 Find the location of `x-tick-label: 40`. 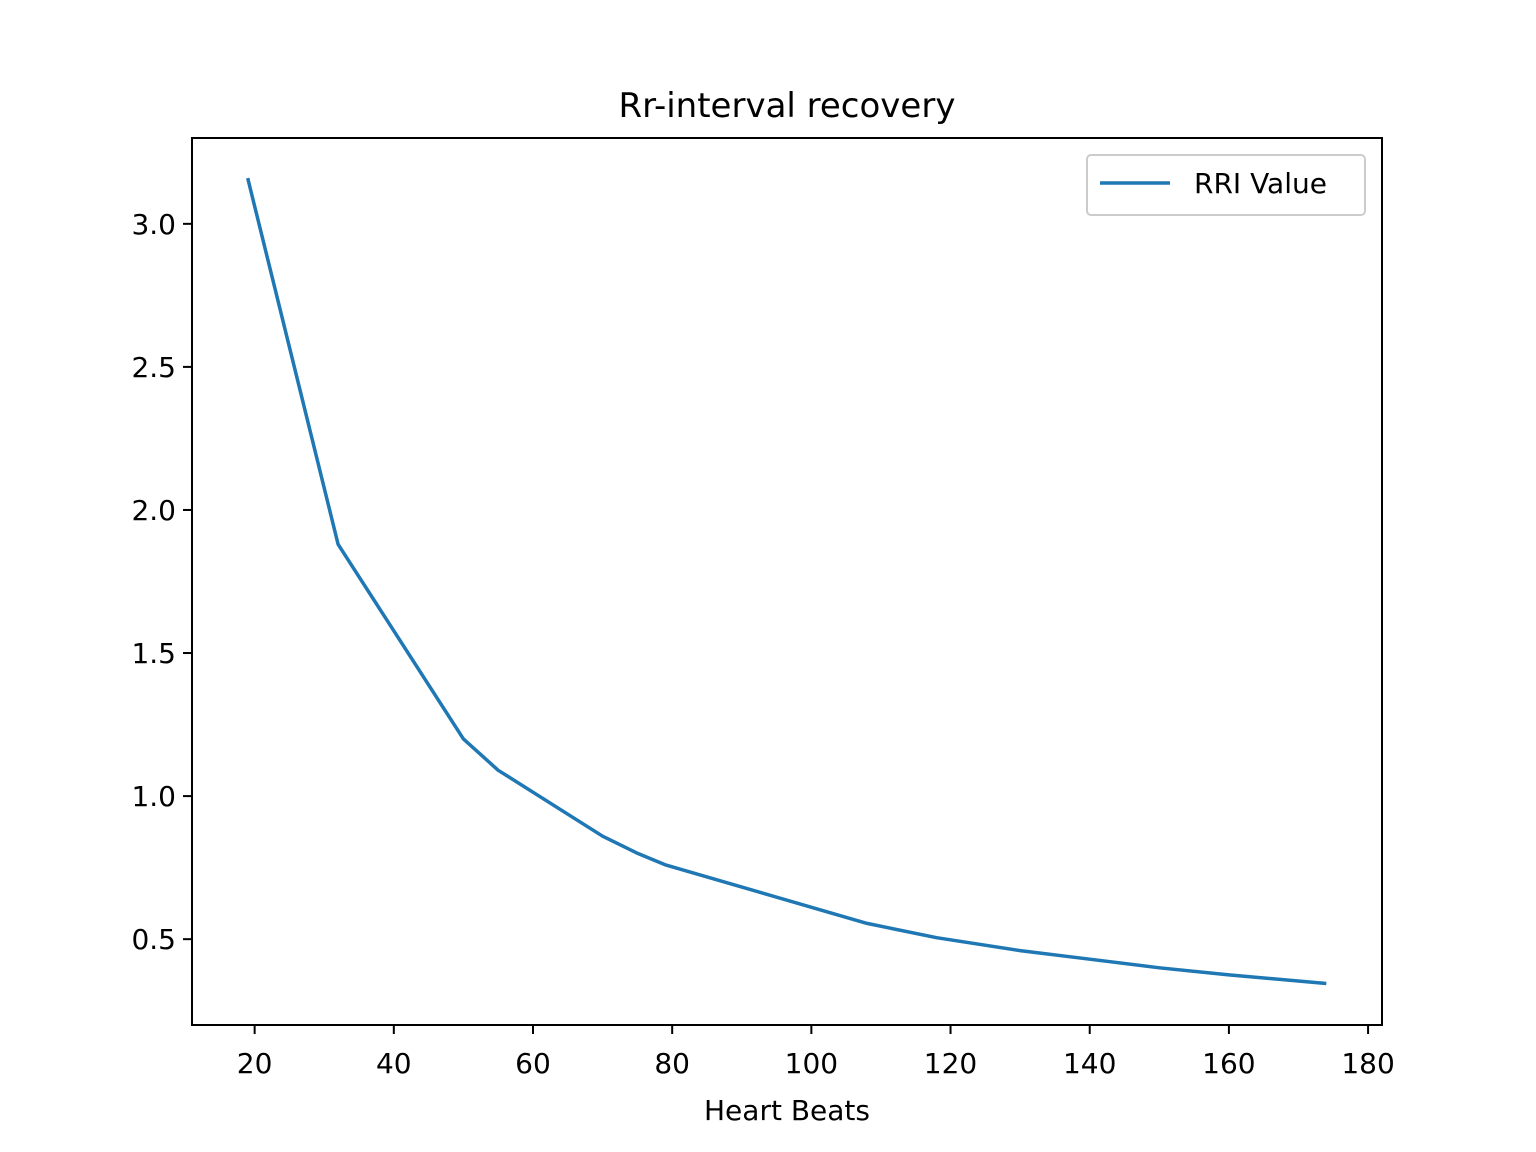

x-tick-label: 40 is located at coordinates (394, 1063).